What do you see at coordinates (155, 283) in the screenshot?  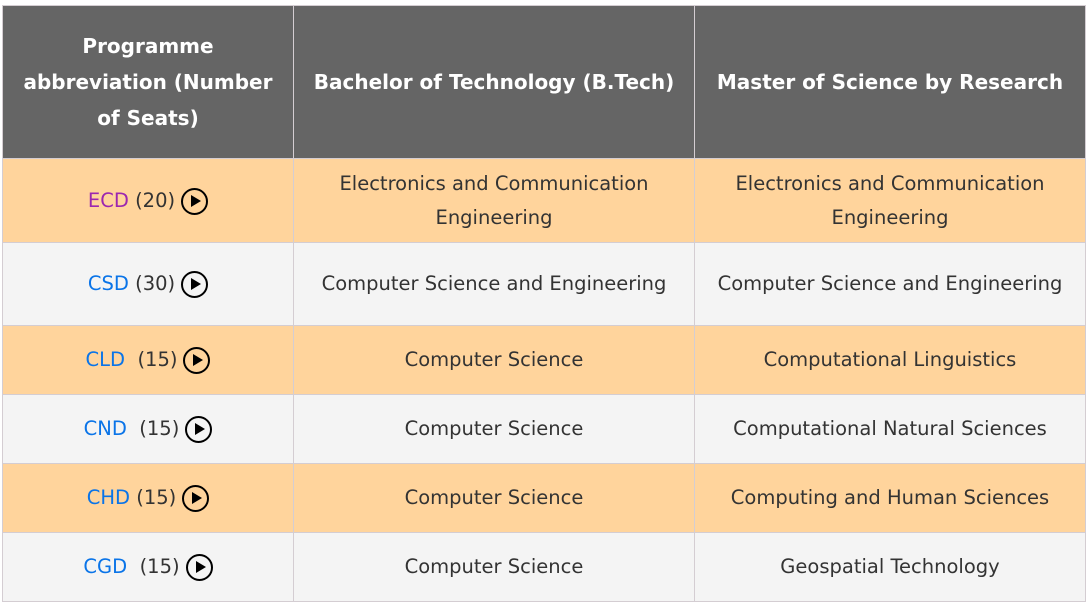 I see `seat-count: (30)` at bounding box center [155, 283].